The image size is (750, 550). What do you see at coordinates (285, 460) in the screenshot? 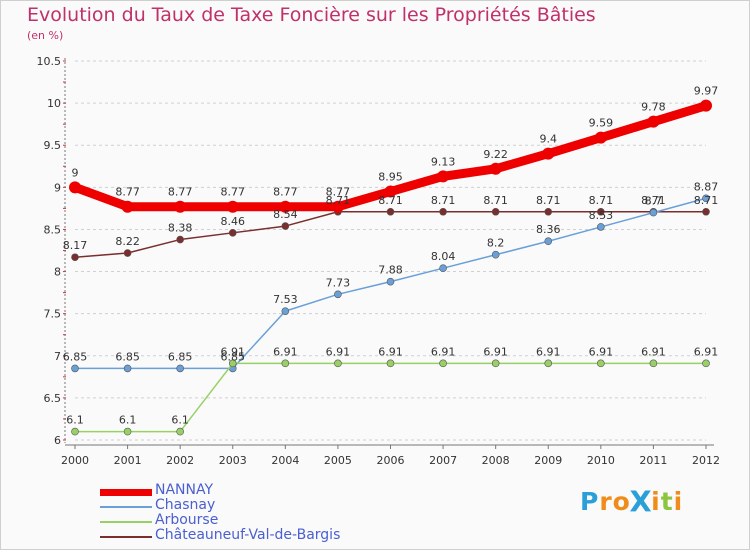
I see `x-tick-label: 2004` at bounding box center [285, 460].